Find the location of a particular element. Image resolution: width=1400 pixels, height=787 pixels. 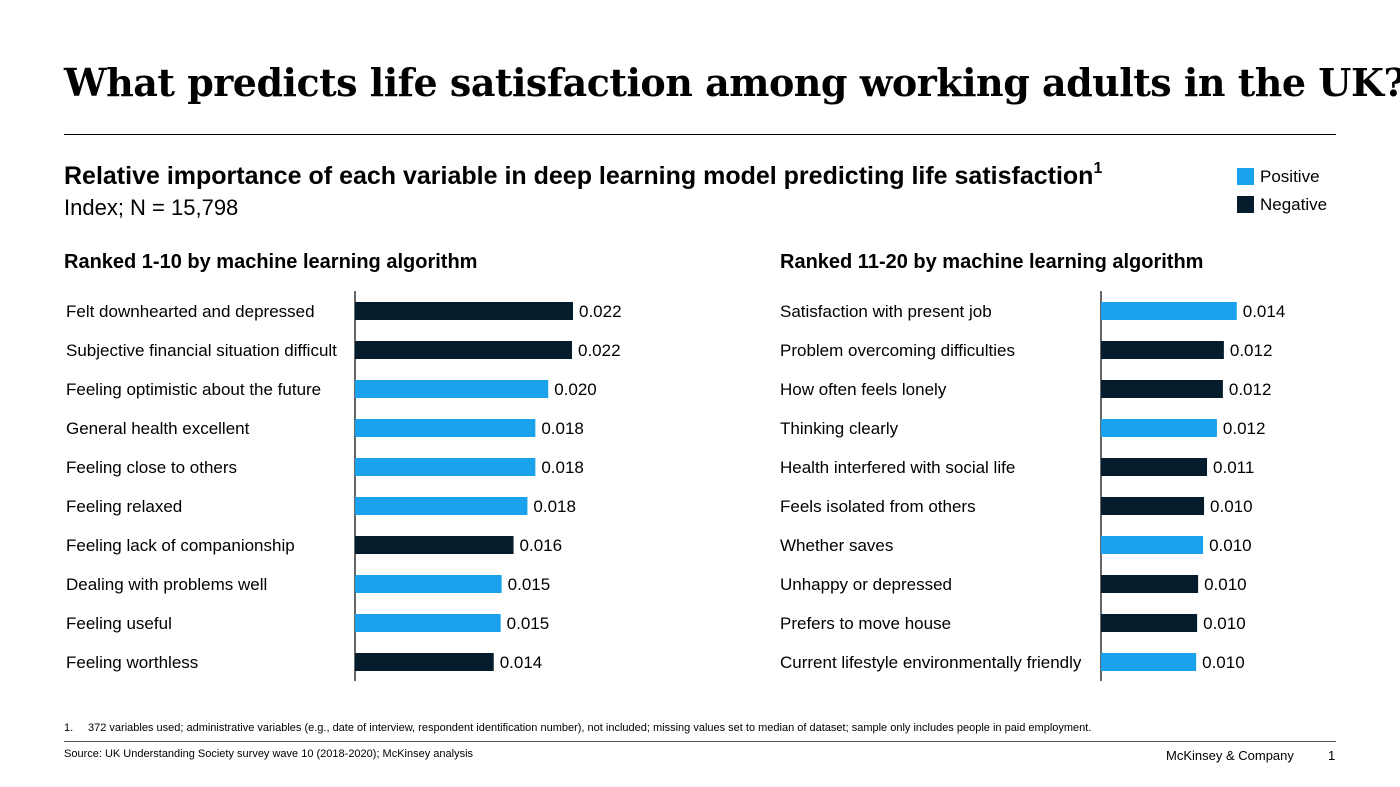

category-label: Unhappy or depressed is located at coordinates (866, 584).